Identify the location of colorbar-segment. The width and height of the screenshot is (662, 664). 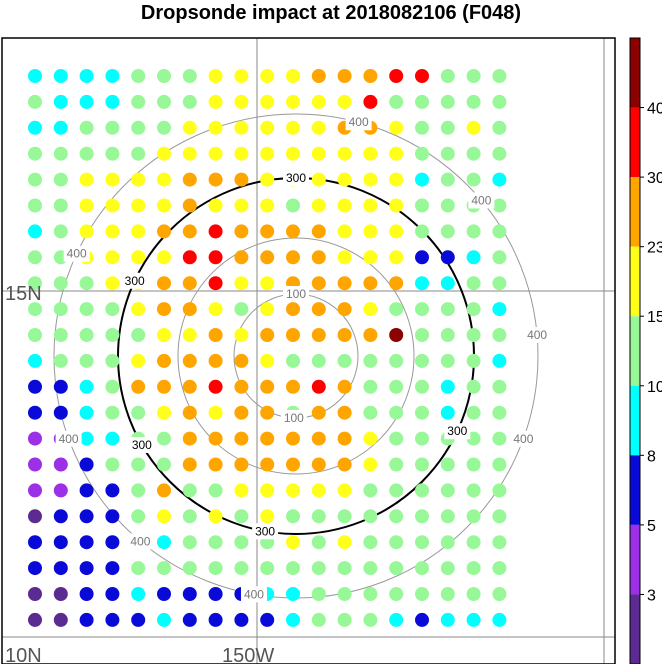
(635, 142).